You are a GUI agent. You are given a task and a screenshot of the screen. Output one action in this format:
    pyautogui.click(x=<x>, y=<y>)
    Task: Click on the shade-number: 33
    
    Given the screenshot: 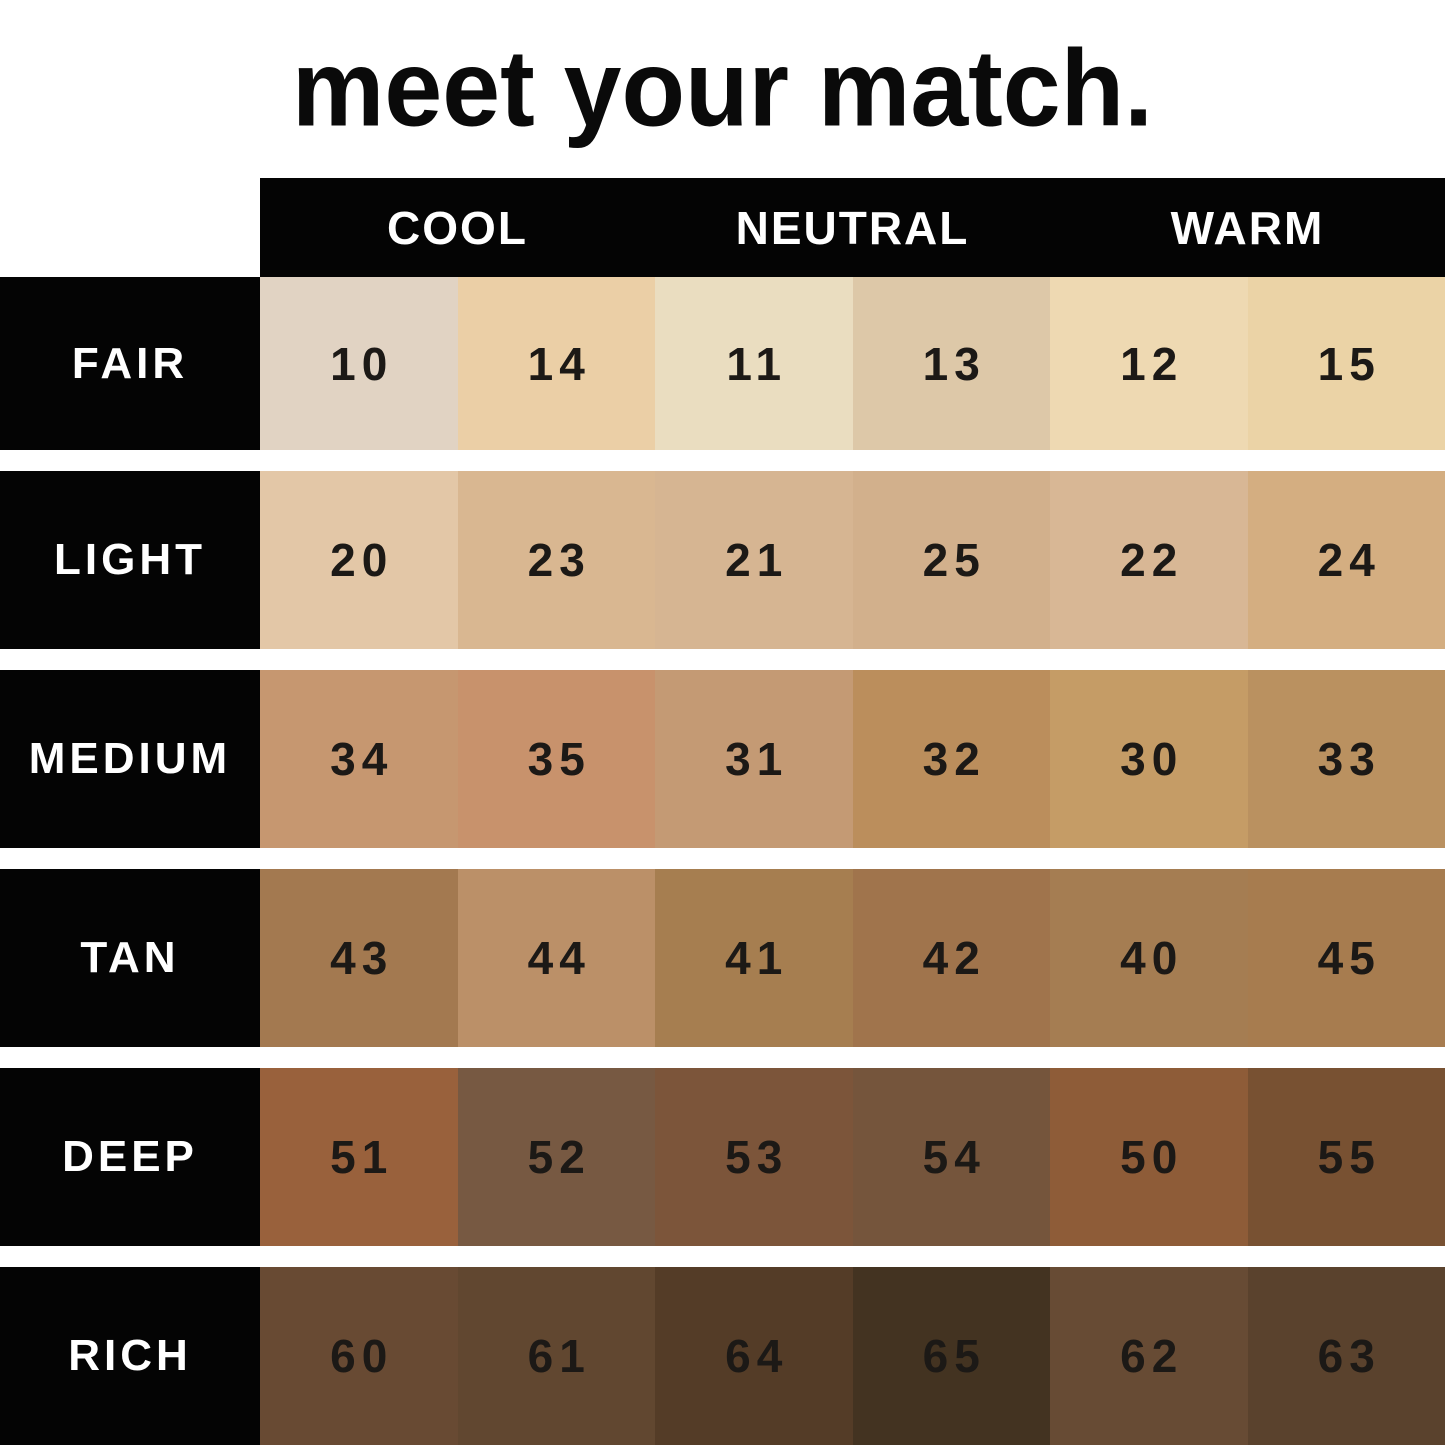 What is the action you would take?
    pyautogui.click(x=1349, y=759)
    